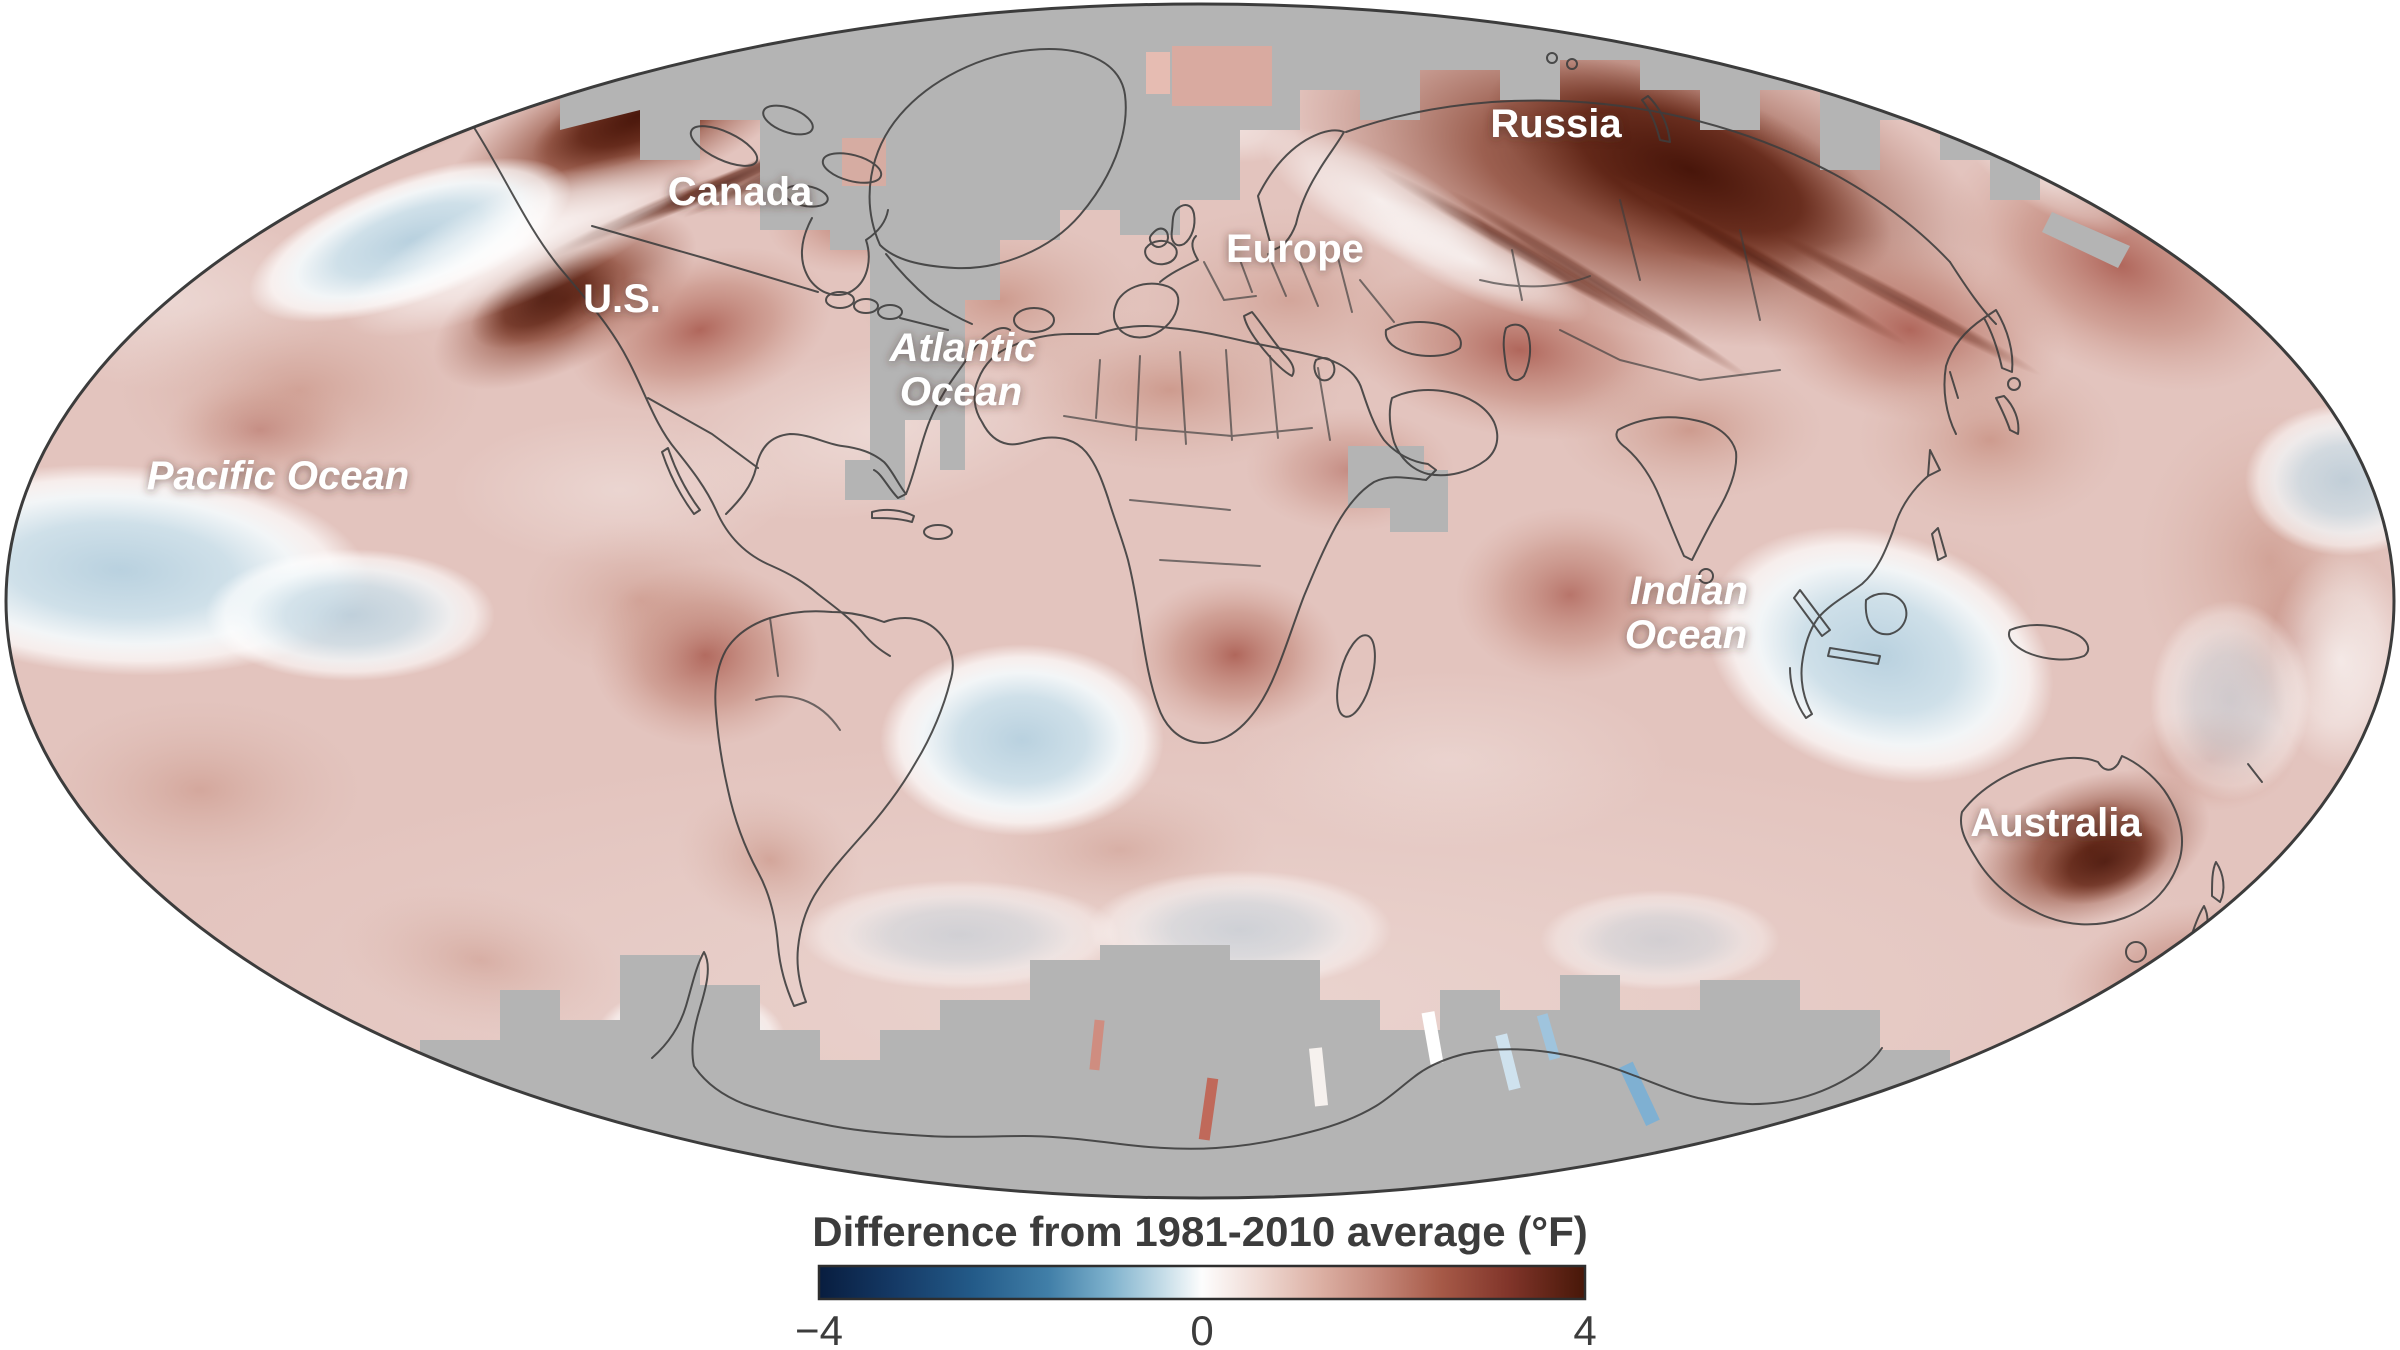  Describe the element at coordinates (1689, 591) in the screenshot. I see `label-indian-ocean-line1: Indian` at that location.